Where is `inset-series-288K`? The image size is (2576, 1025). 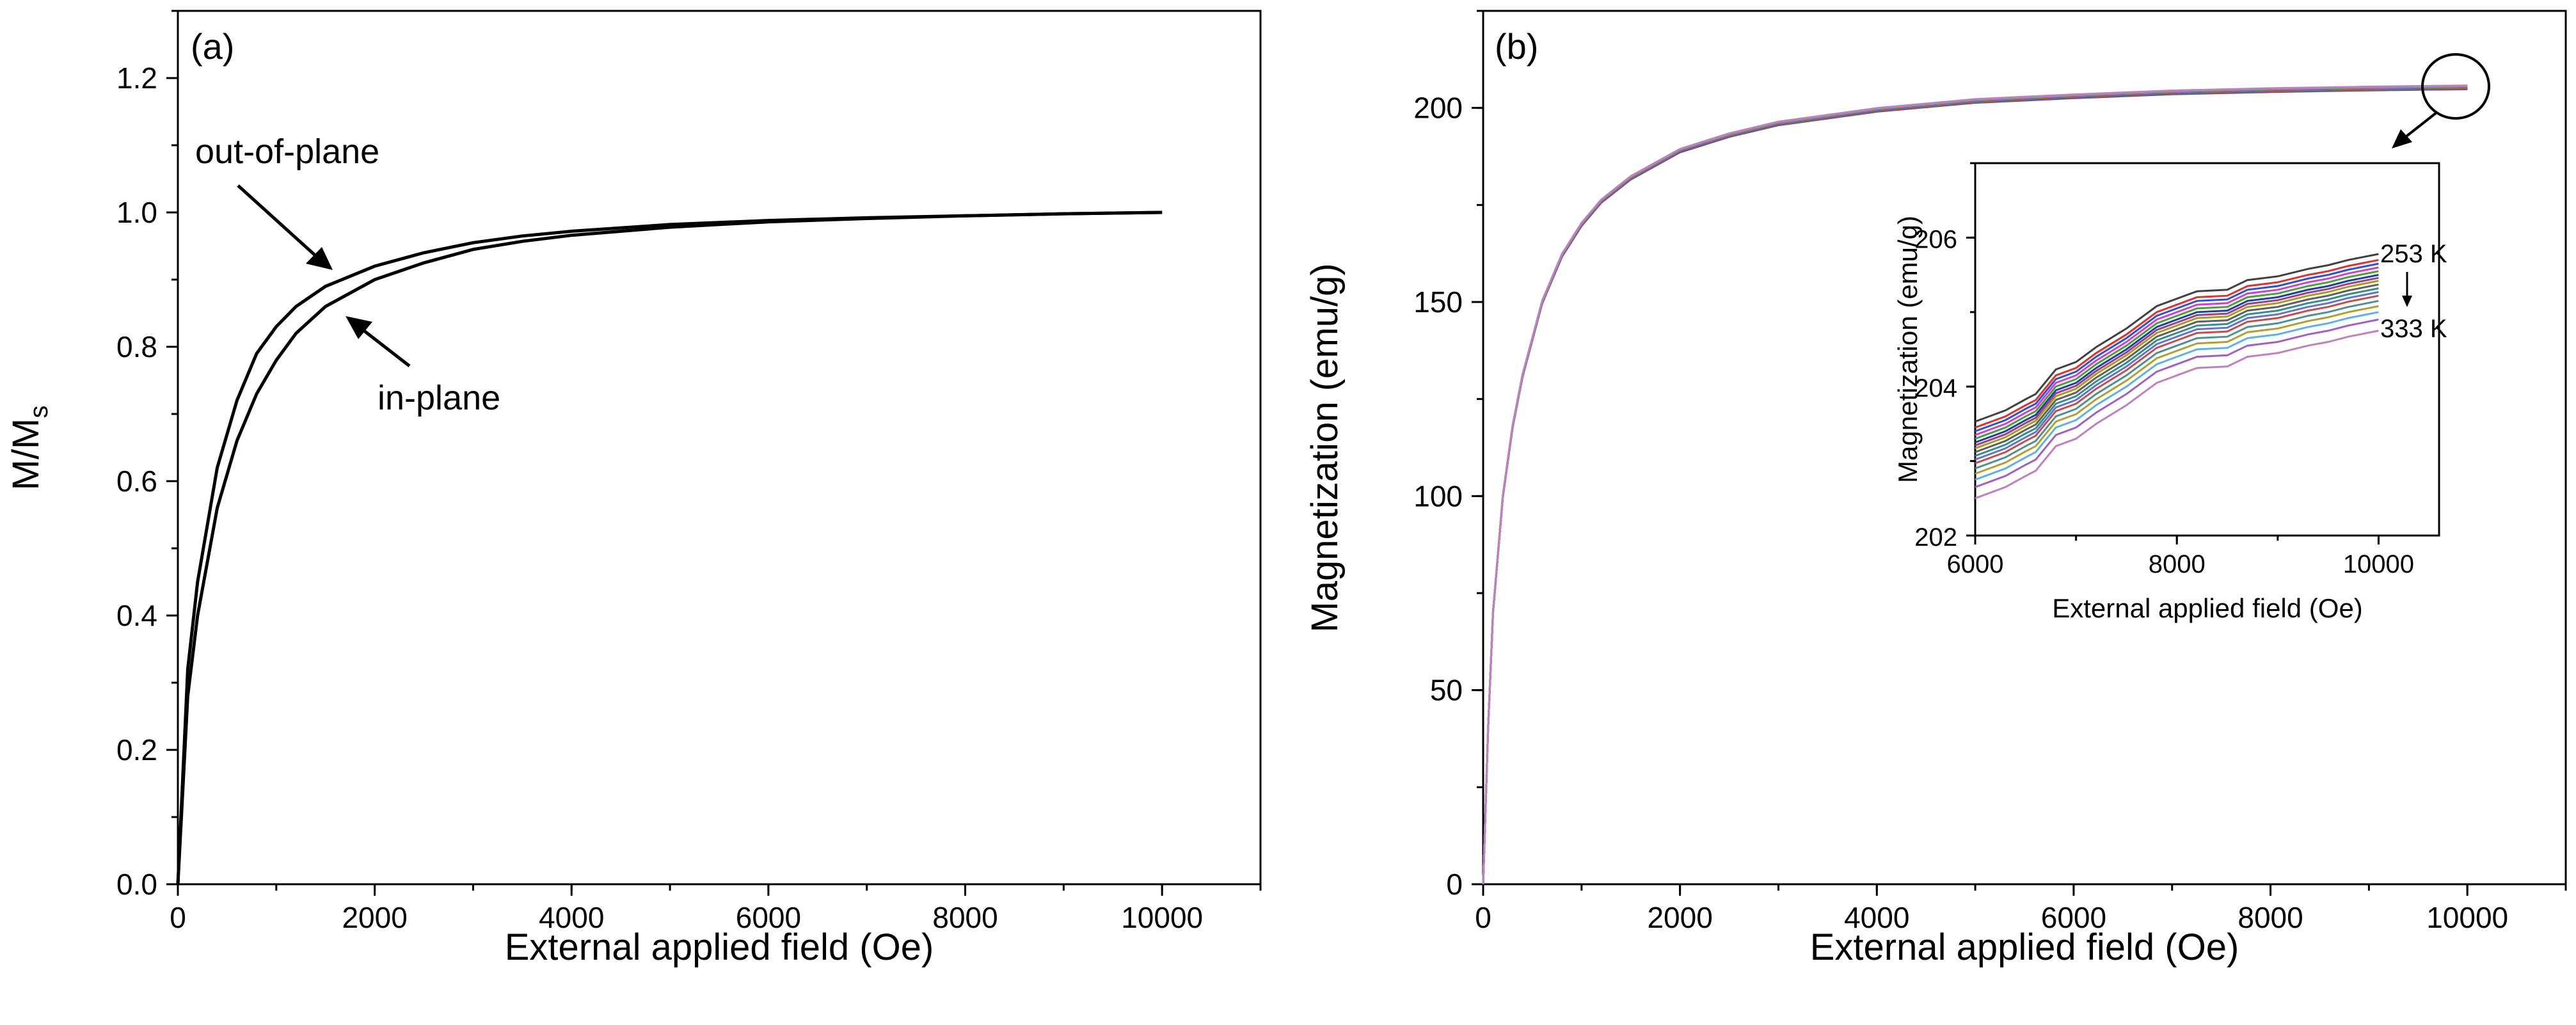
inset-series-288K is located at coordinates (2177, 365).